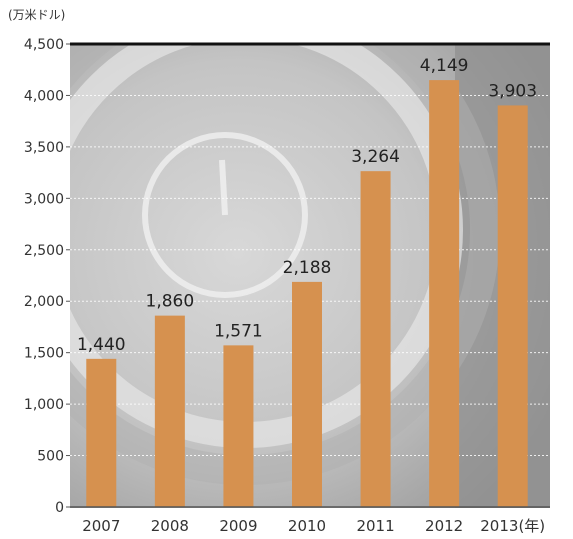  Describe the element at coordinates (36, 15) in the screenshot. I see `y-unit-label: (万米ドル)` at that location.